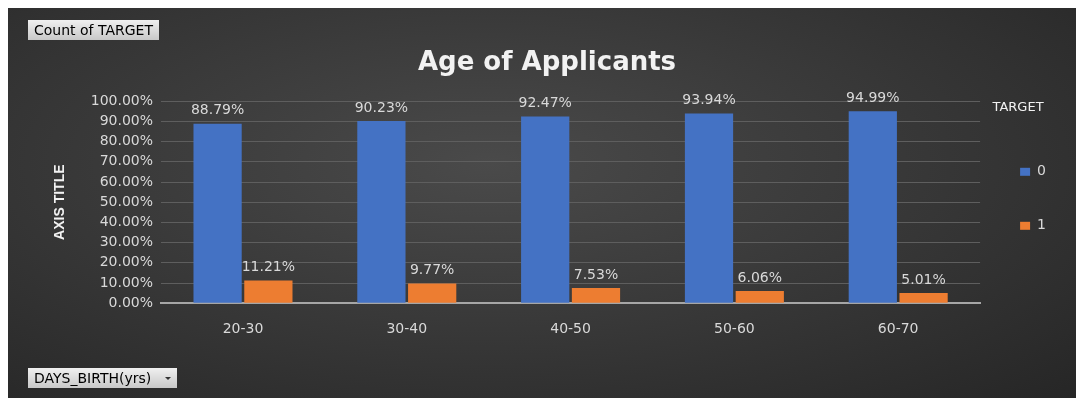 Image resolution: width=1084 pixels, height=406 pixels. Describe the element at coordinates (126, 180) in the screenshot. I see `y-tick-label: 60.00%` at that location.